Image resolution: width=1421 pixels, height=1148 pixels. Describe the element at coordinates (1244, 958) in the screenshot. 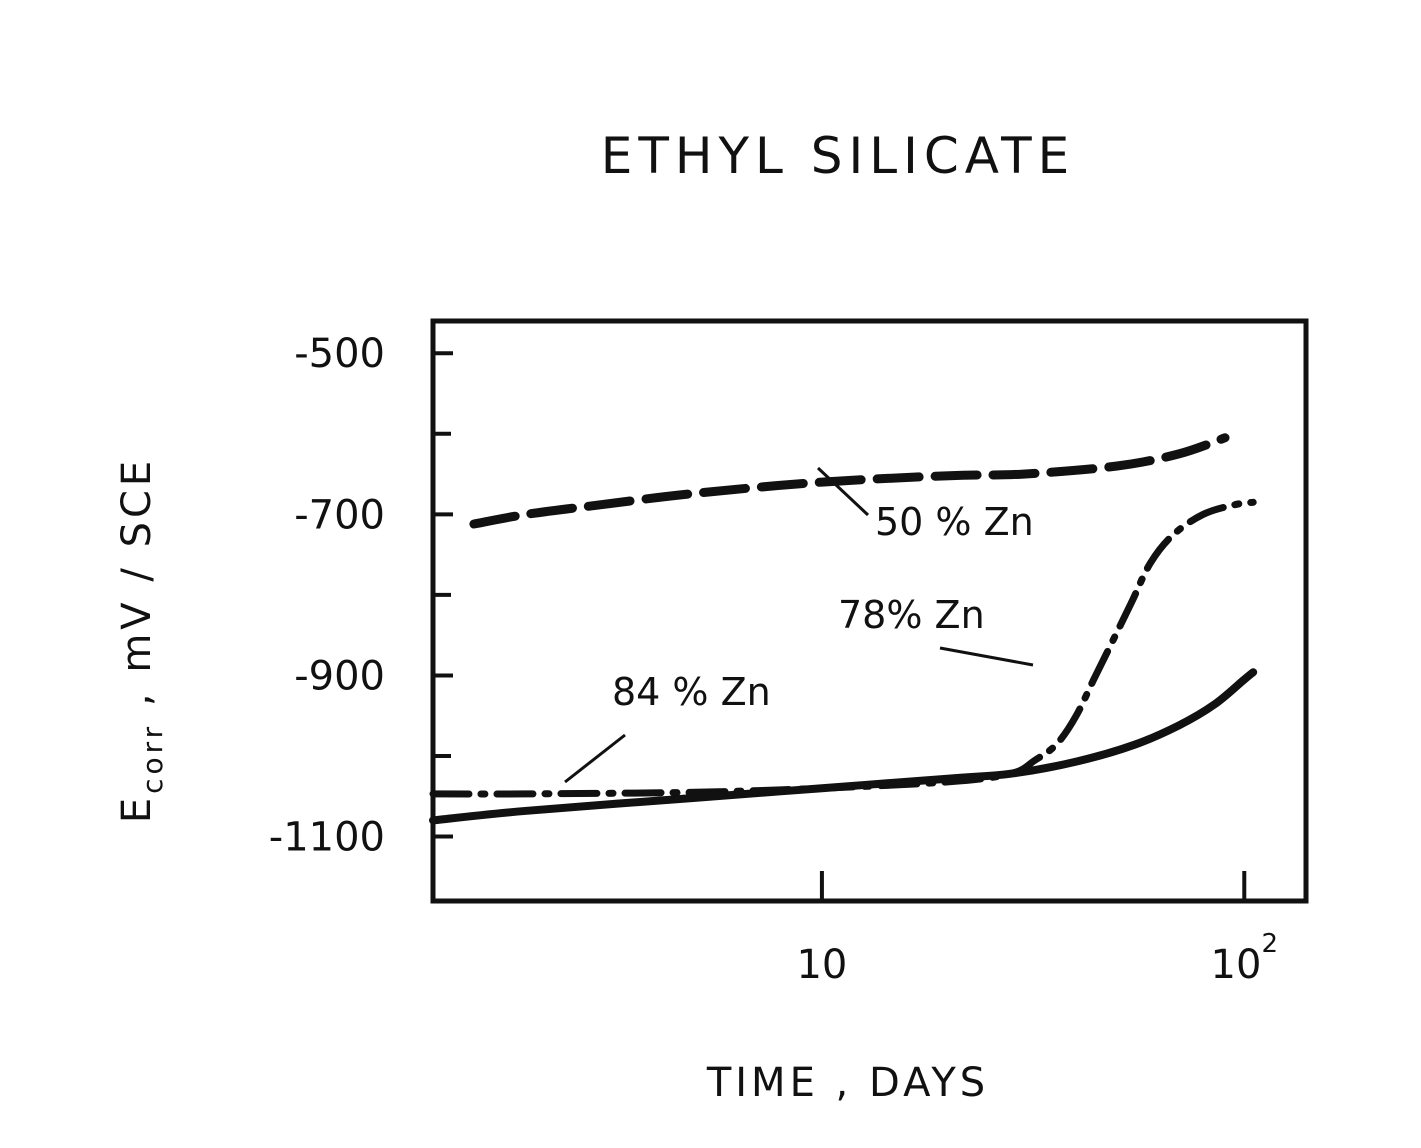

I see `x-tick-label: 102` at that location.